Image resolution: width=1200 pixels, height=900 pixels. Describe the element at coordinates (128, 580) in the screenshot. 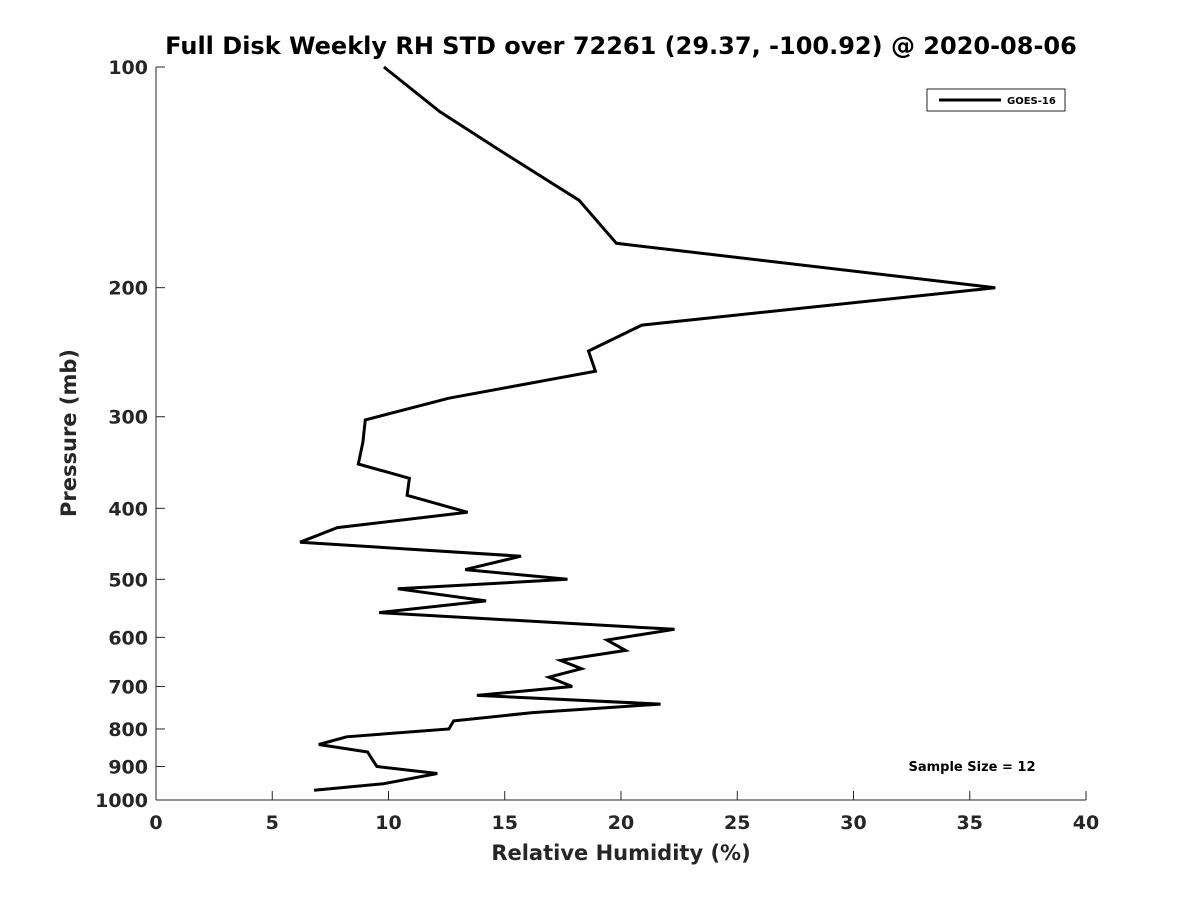

I see `y-tick-label: 500` at that location.